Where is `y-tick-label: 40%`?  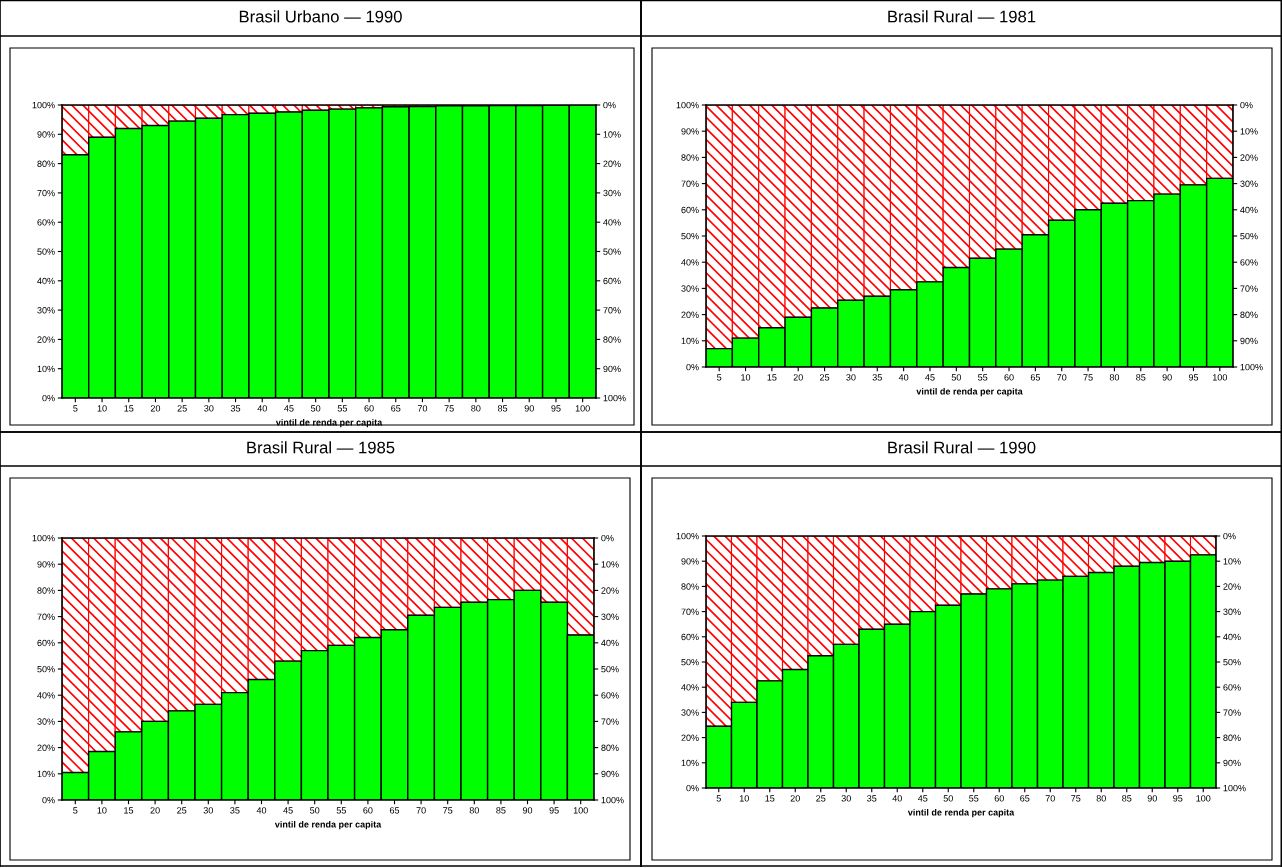
y-tick-label: 40% is located at coordinates (690, 687).